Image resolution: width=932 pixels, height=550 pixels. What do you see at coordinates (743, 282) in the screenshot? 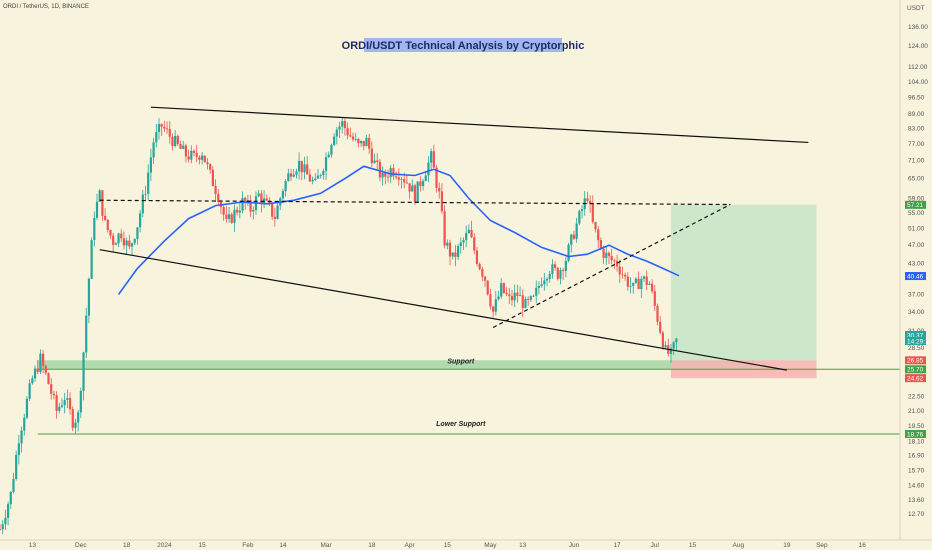
I see `target-zone` at bounding box center [743, 282].